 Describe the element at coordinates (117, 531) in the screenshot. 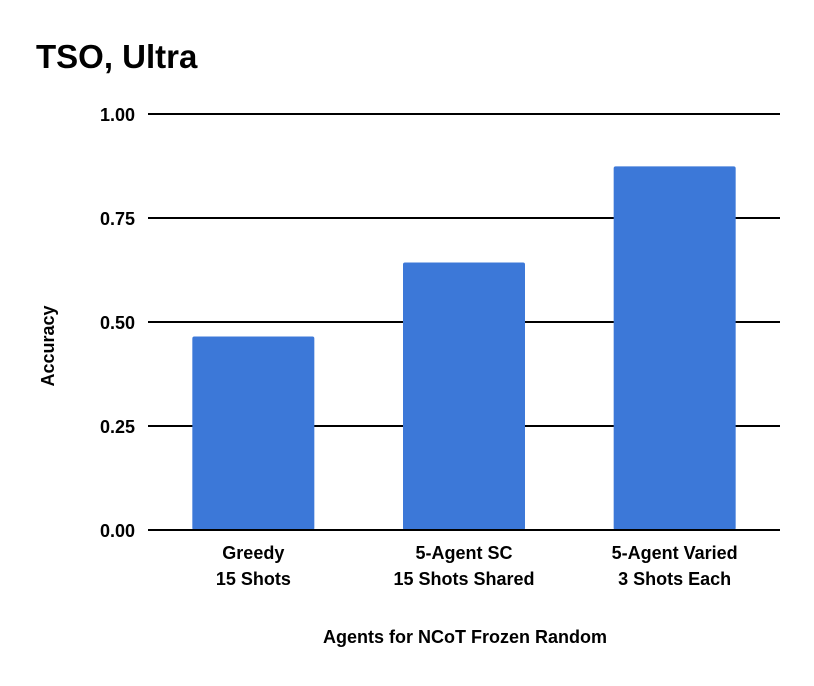

I see `y-tick-label: 0.00` at that location.